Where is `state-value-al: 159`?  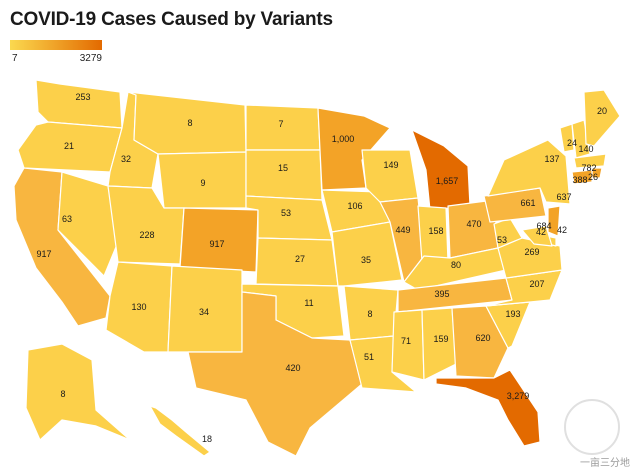 state-value-al: 159 is located at coordinates (440, 339).